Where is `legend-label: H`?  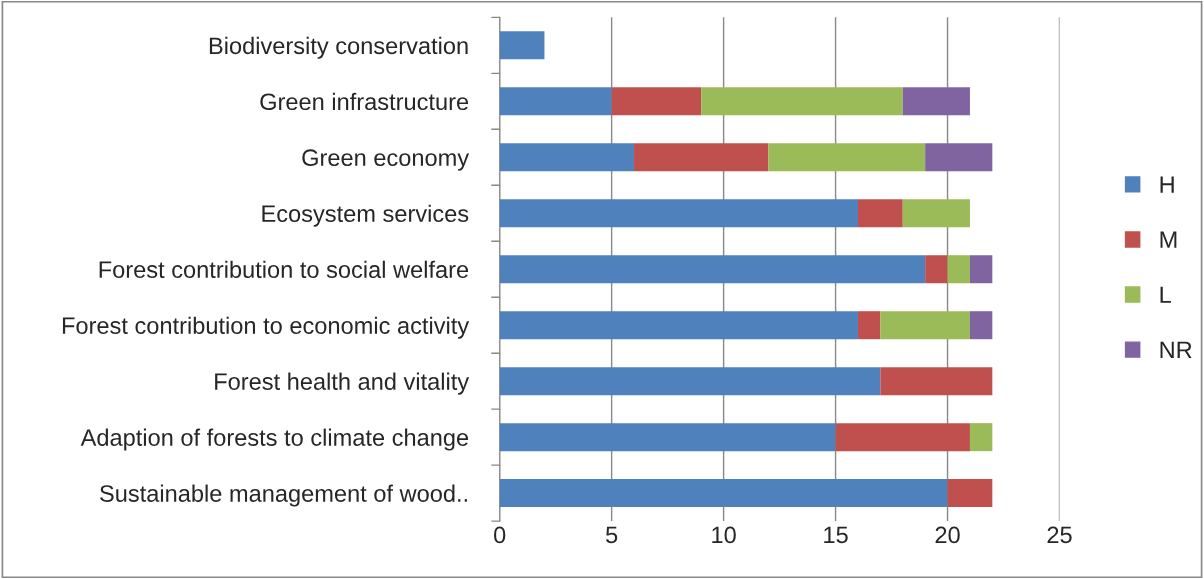 legend-label: H is located at coordinates (1167, 184).